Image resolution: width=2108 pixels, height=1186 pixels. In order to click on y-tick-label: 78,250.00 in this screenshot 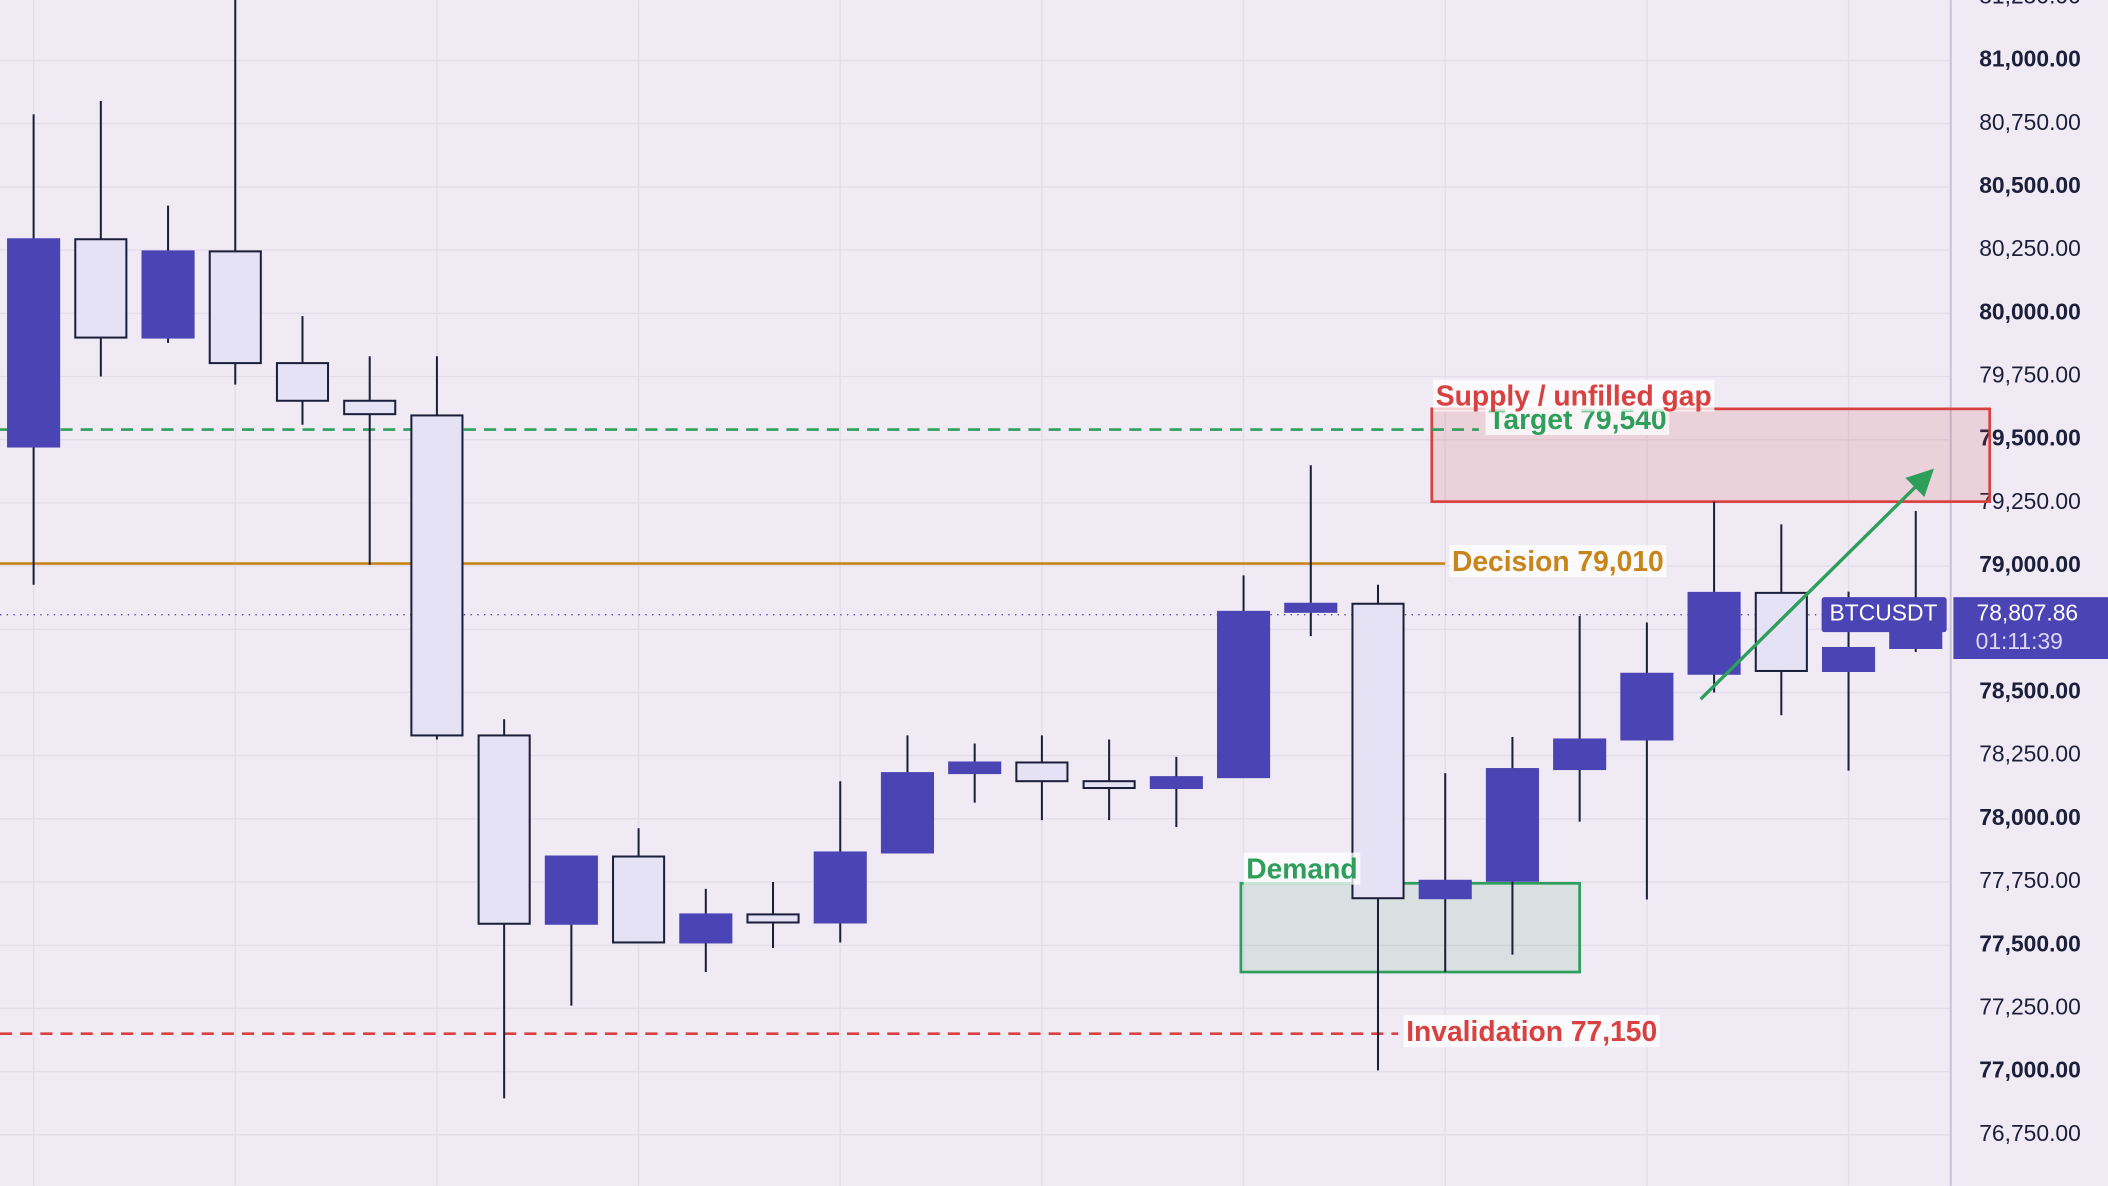, I will do `click(2030, 754)`.